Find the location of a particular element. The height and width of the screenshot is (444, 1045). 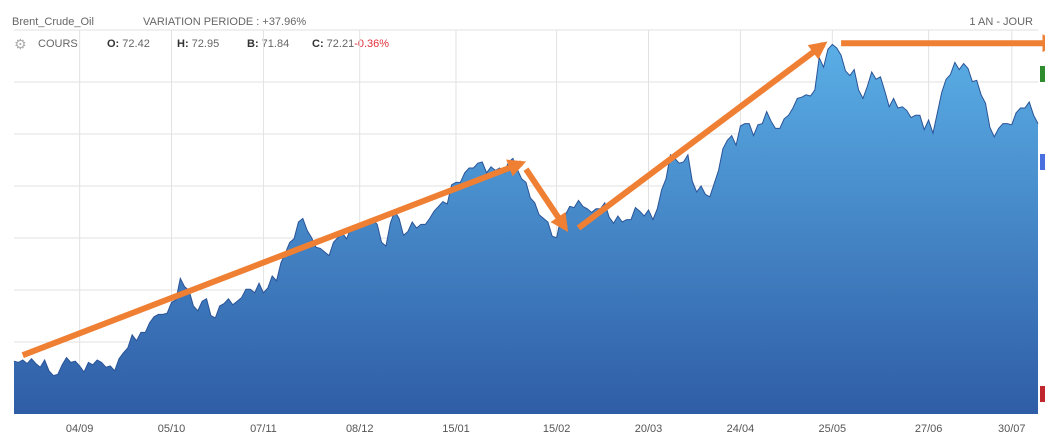

x-tick-label: 27/06 is located at coordinates (929, 429).